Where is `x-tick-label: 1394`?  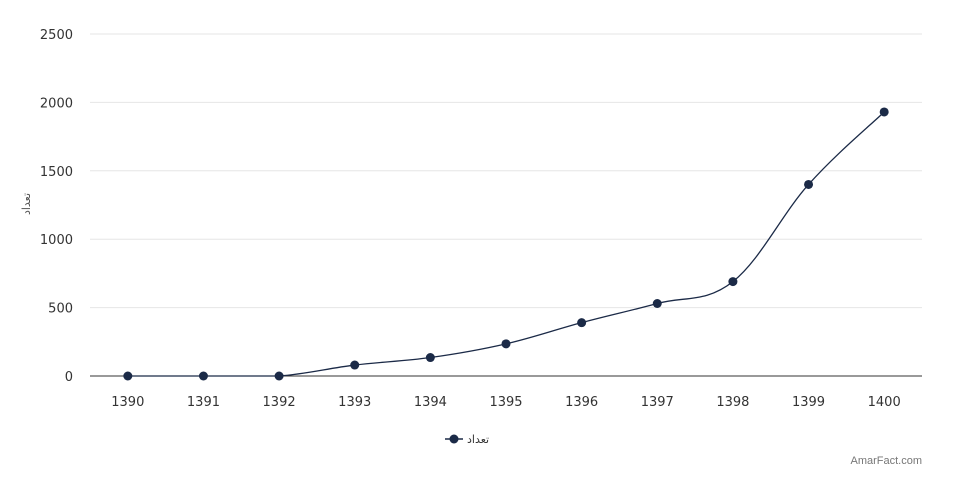 x-tick-label: 1394 is located at coordinates (430, 402).